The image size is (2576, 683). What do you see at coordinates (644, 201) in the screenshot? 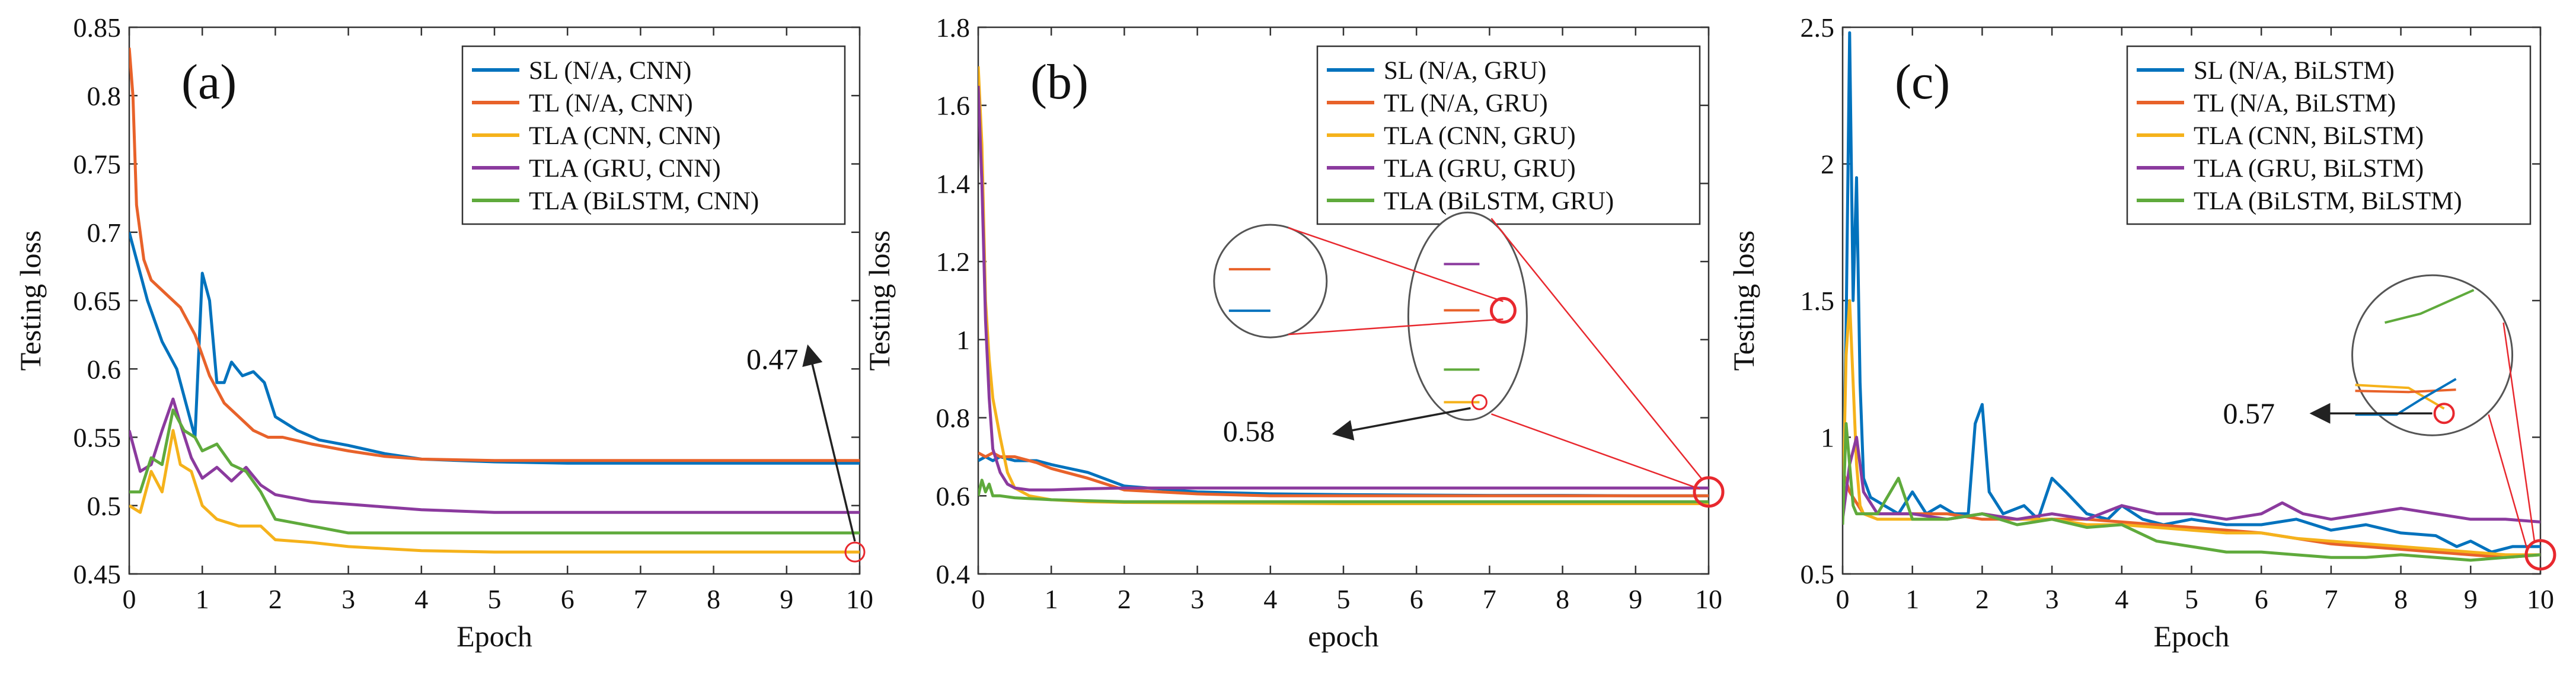
I see `legend-entry: TLA (BiLSTM, CNN)` at bounding box center [644, 201].